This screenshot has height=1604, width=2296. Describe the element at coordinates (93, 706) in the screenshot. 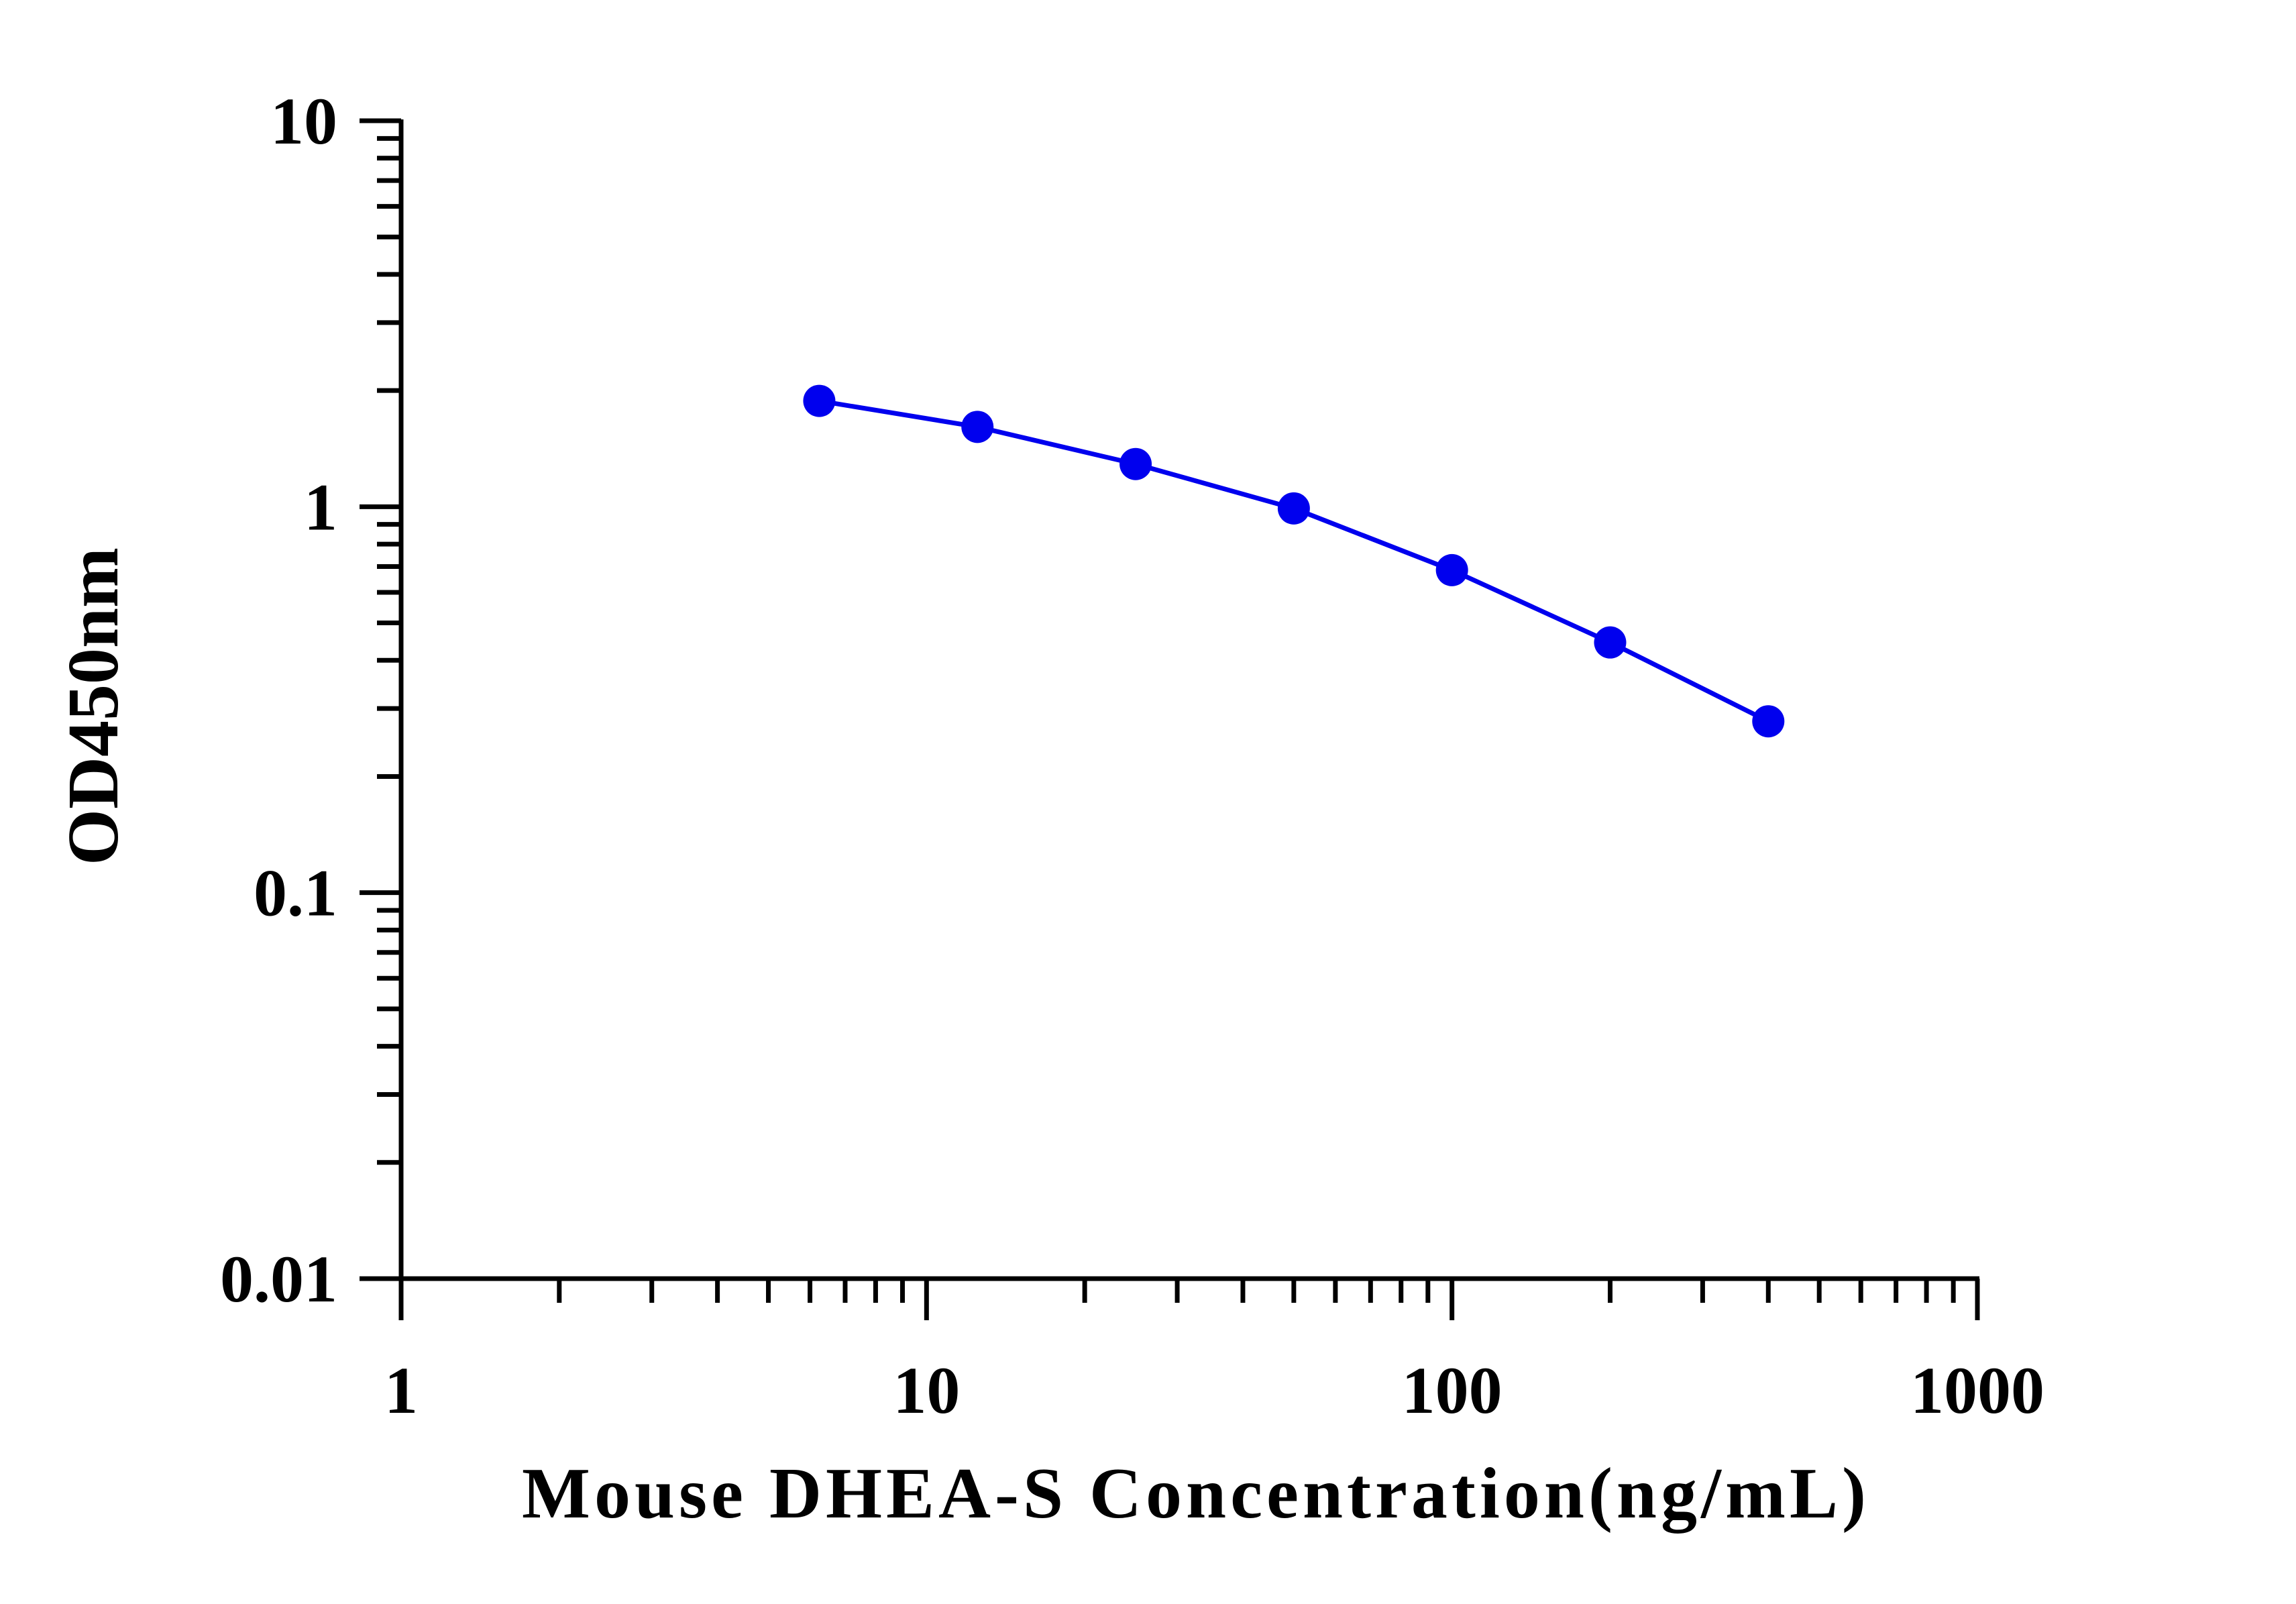

I see `y-axis-title: OD450nm` at that location.